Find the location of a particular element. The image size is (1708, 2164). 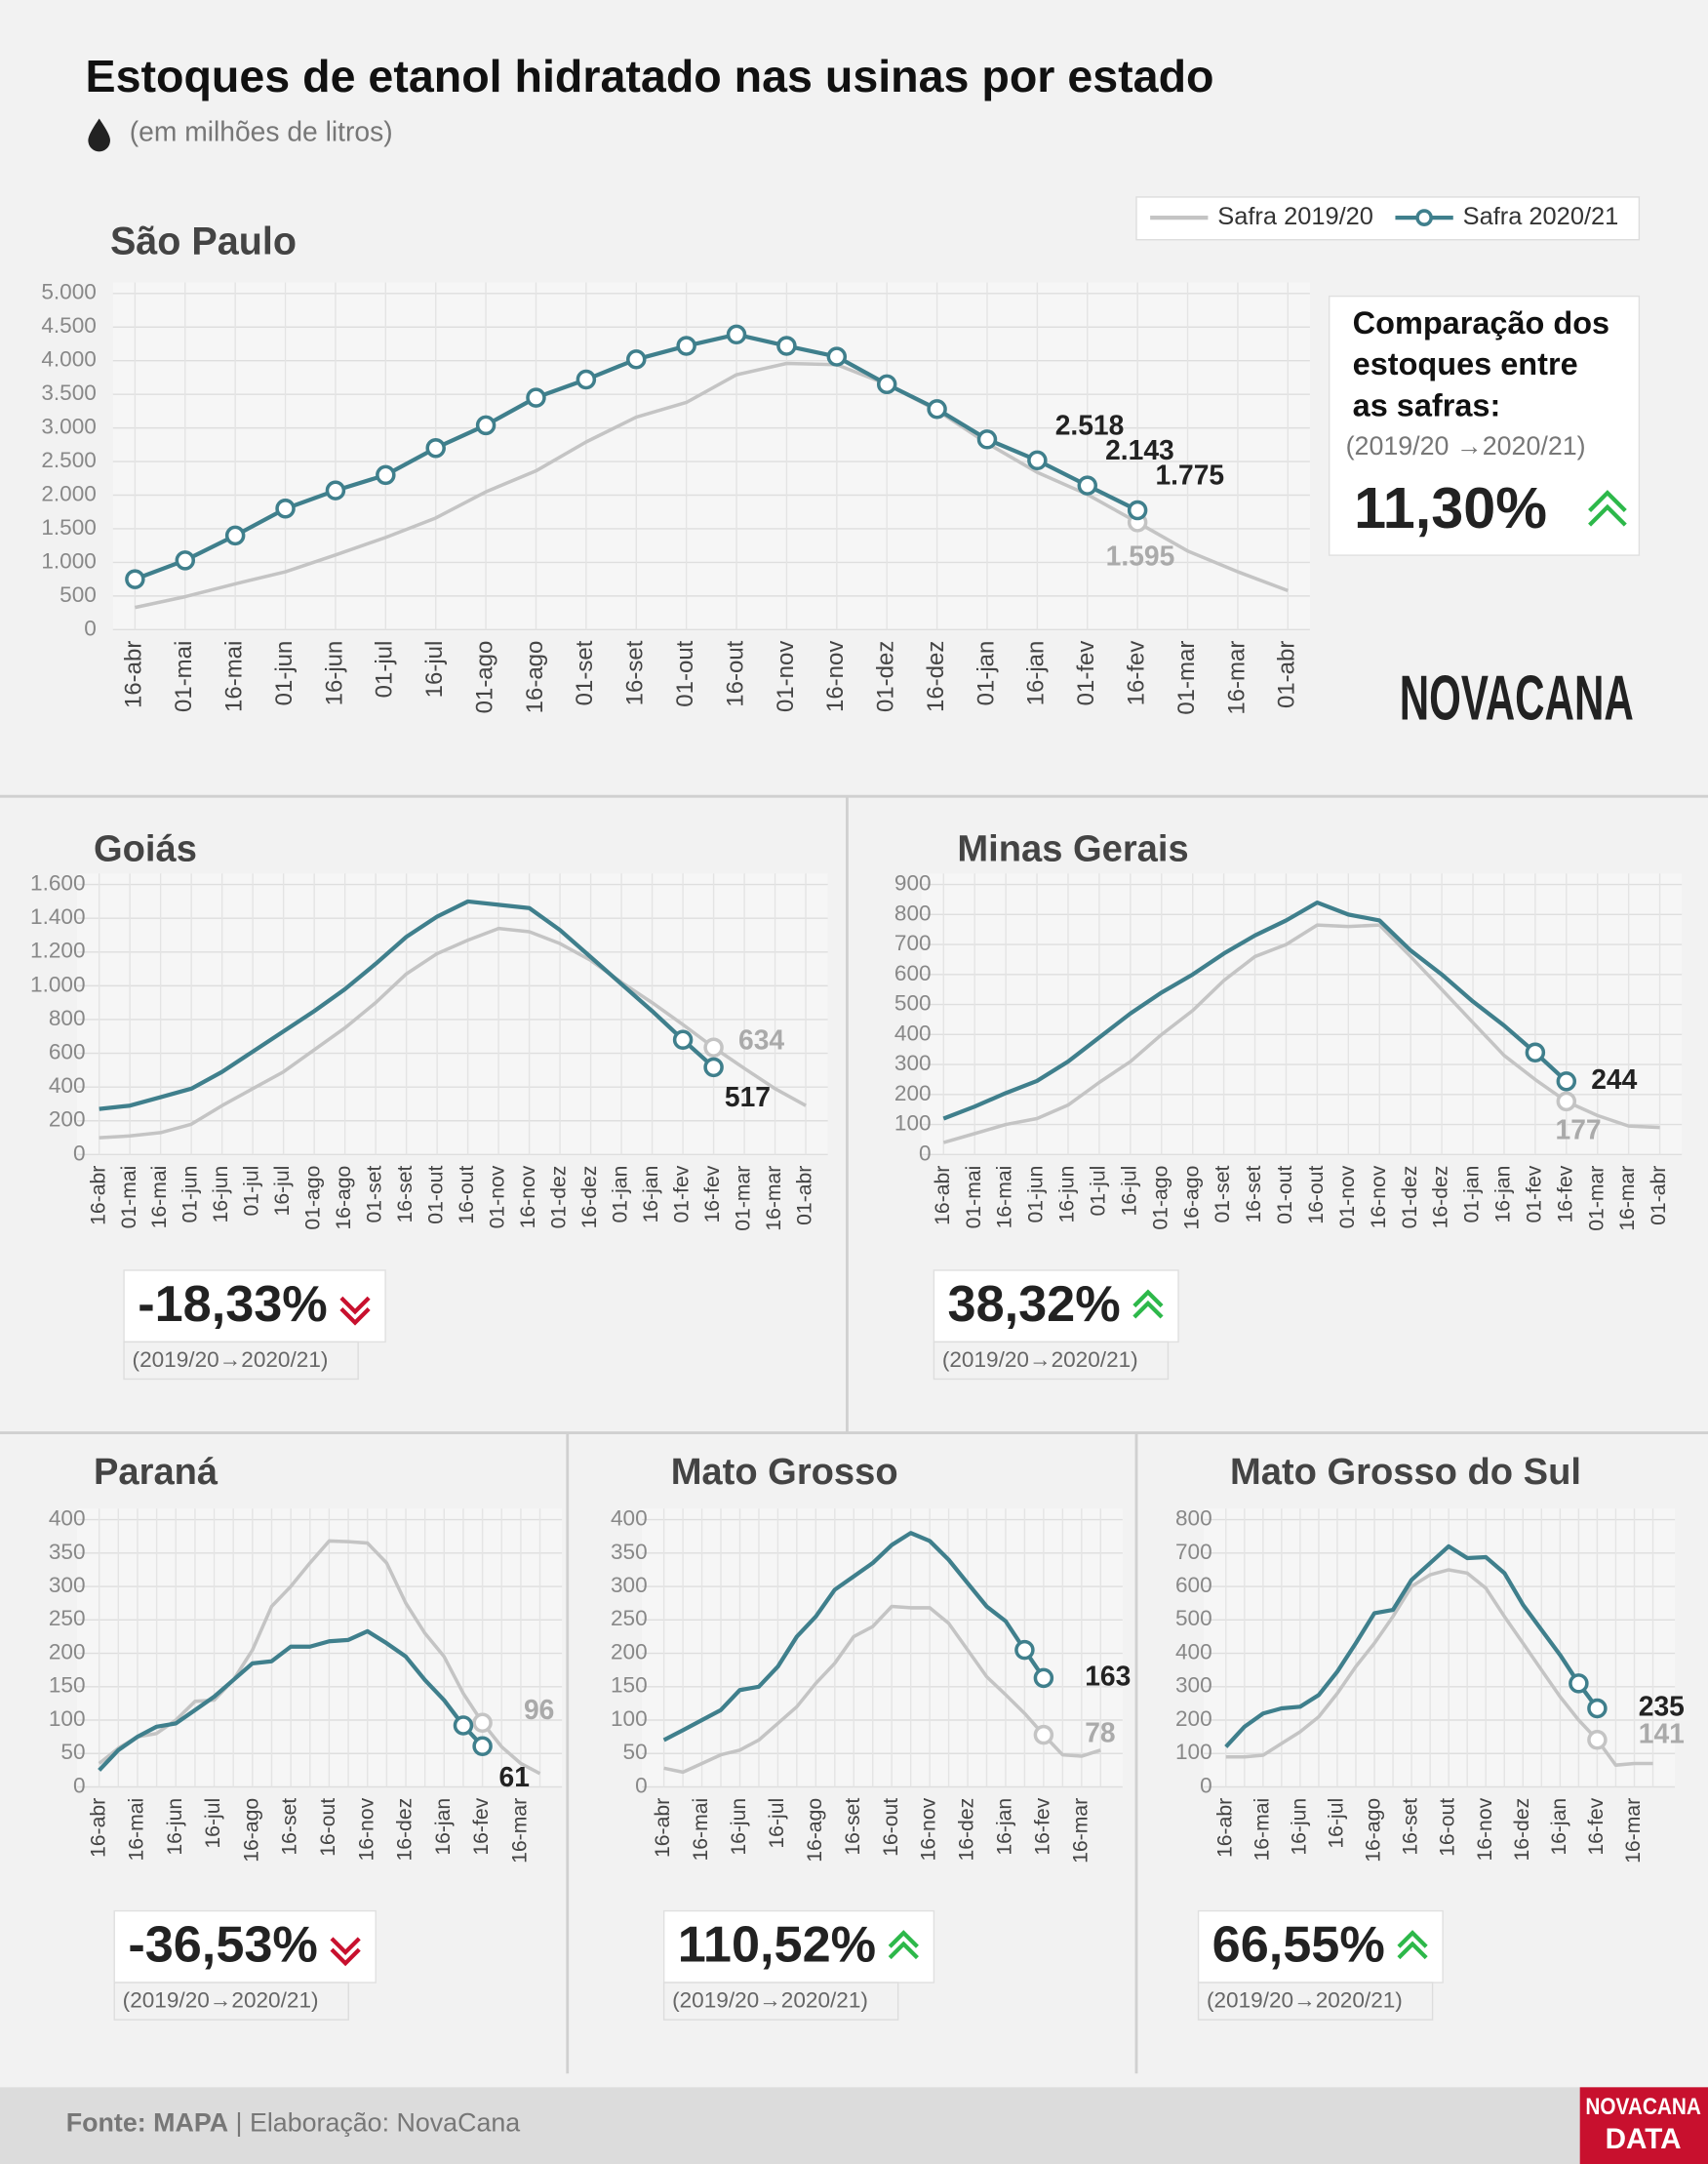

data-label: 1.775 is located at coordinates (1189, 475).